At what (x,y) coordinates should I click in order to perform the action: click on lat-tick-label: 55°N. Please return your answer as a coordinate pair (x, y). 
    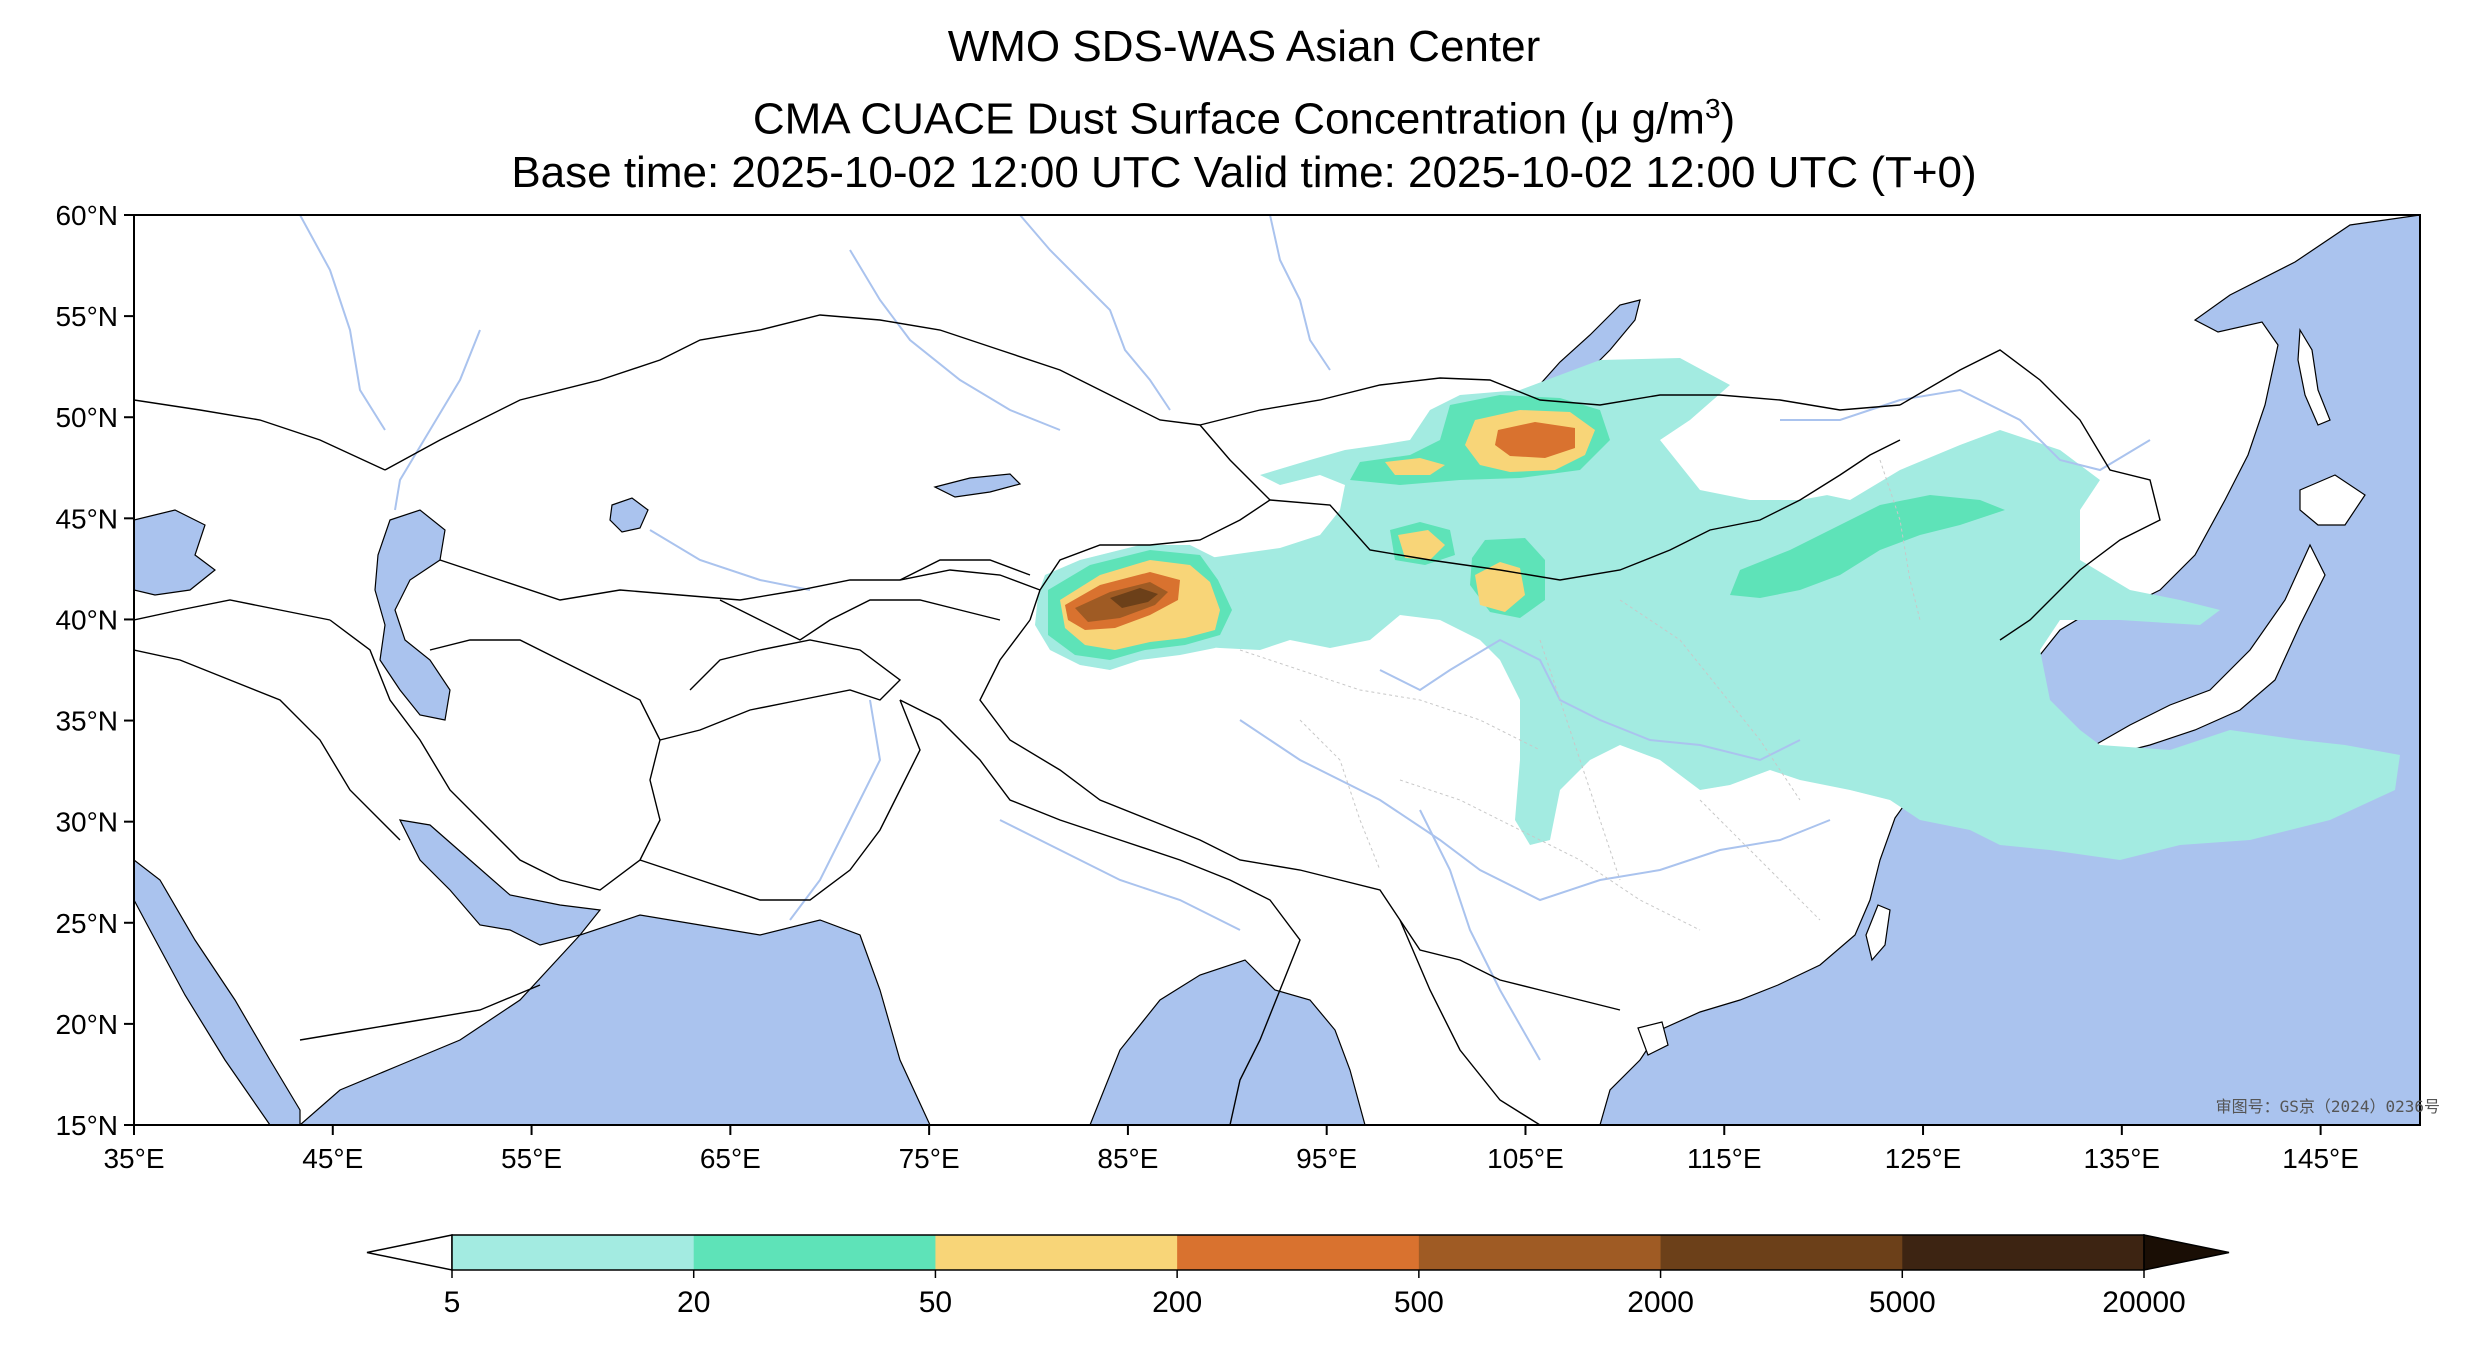
    Looking at the image, I should click on (86, 316).